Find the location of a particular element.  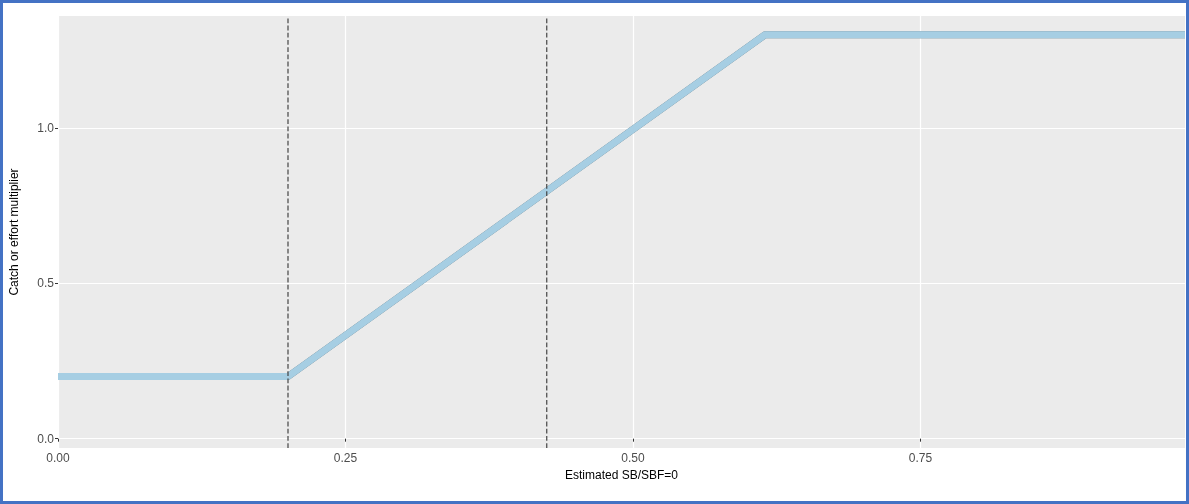

x-tick-label: 0.25 is located at coordinates (345, 458).